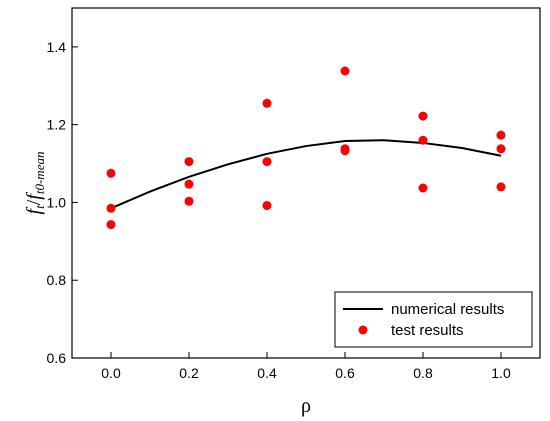 The height and width of the screenshot is (421, 550). Describe the element at coordinates (39, 207) in the screenshot. I see `y-axis-title-main-subscript: t` at that location.